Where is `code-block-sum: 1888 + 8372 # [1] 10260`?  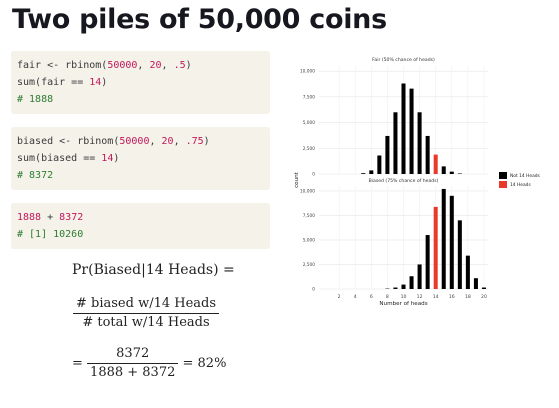 code-block-sum: 1888 + 8372 # [1] 10260 is located at coordinates (140, 226).